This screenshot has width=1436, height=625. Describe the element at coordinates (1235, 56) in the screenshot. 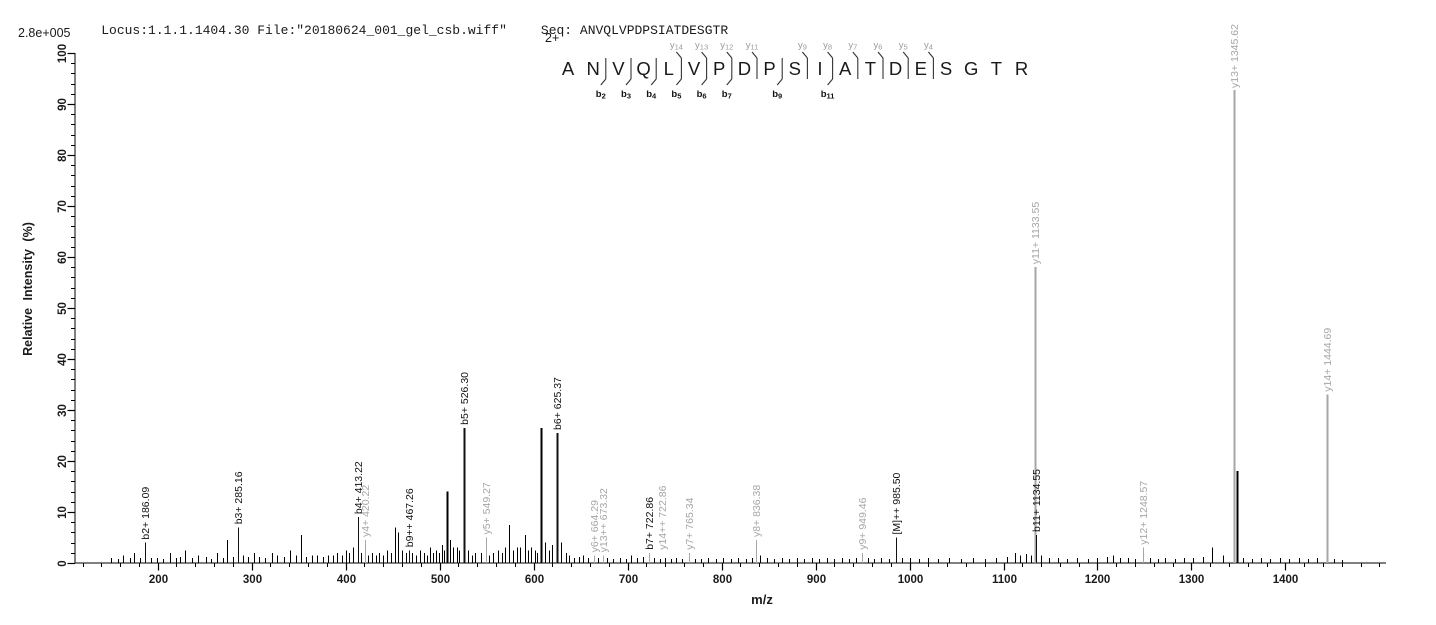

I see `peak-label: y13+ 1345.62` at that location.